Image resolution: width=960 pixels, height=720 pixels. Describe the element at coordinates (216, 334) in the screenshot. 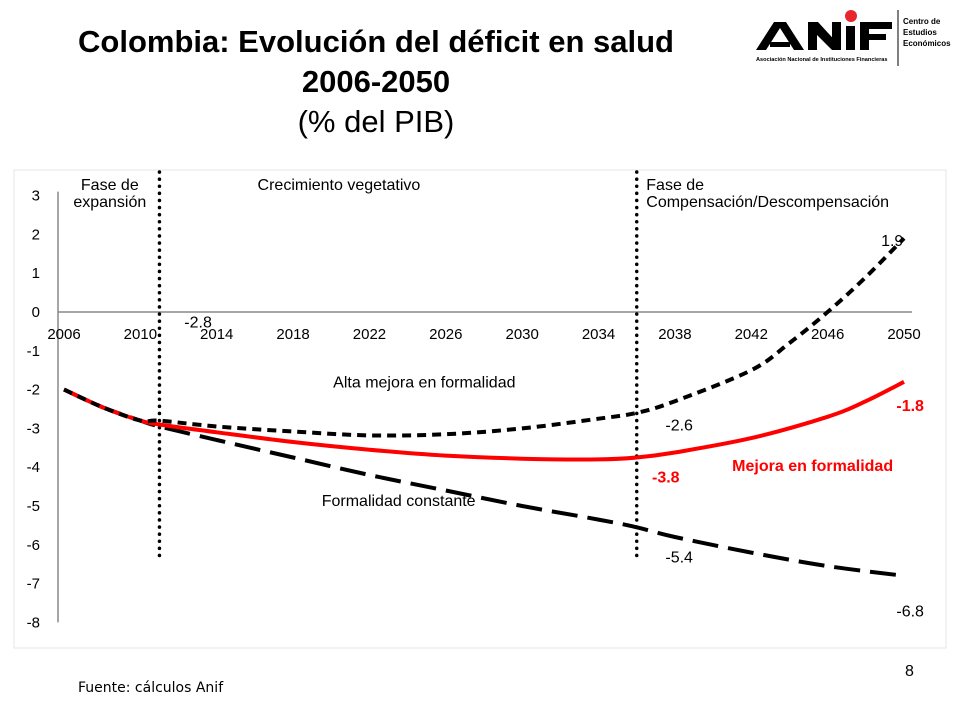

I see `x-tick-label: 2014` at that location.